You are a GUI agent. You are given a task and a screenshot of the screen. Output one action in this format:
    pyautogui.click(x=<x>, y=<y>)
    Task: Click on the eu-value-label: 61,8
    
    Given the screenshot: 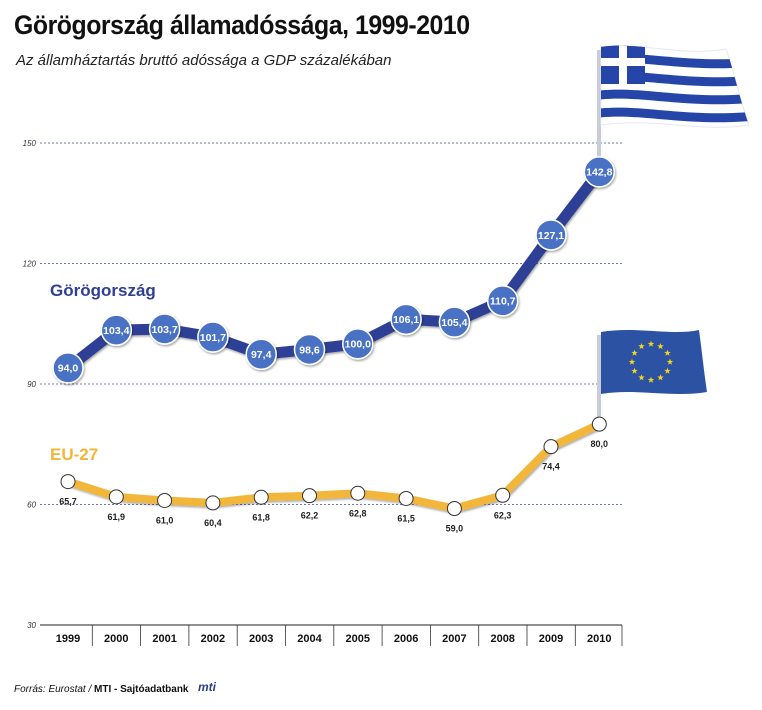 What is the action you would take?
    pyautogui.click(x=261, y=517)
    